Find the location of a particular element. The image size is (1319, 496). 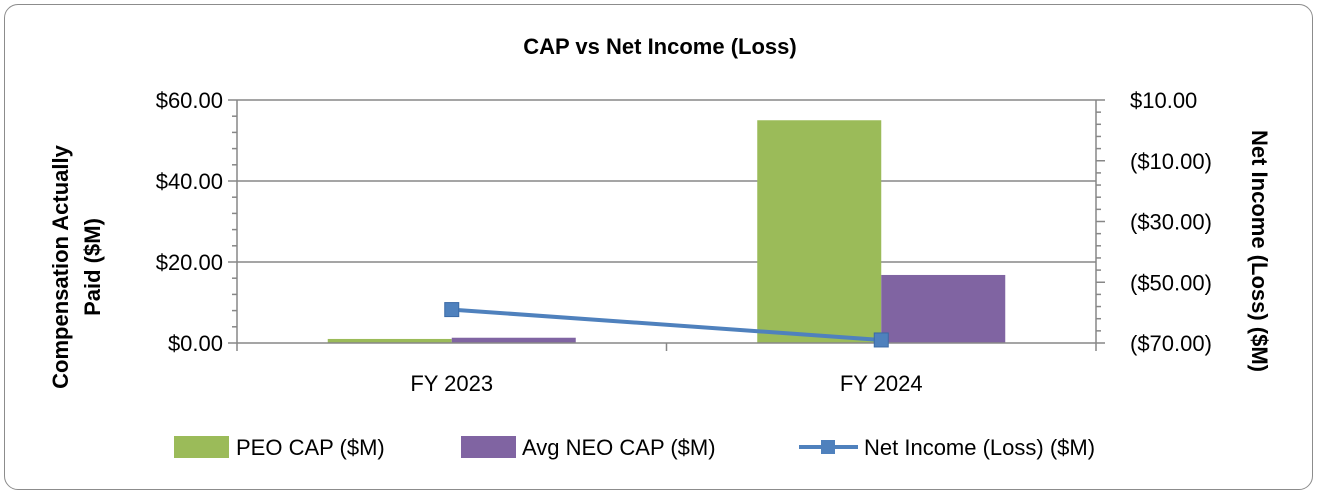

legend-swatch-neo is located at coordinates (488, 447).